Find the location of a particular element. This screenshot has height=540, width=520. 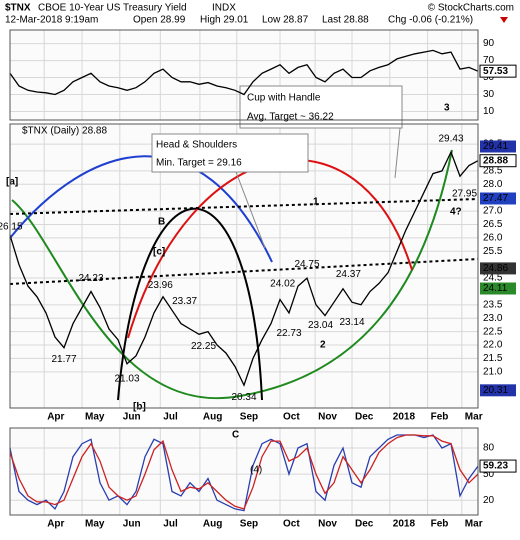

annotation: B is located at coordinates (161, 222).